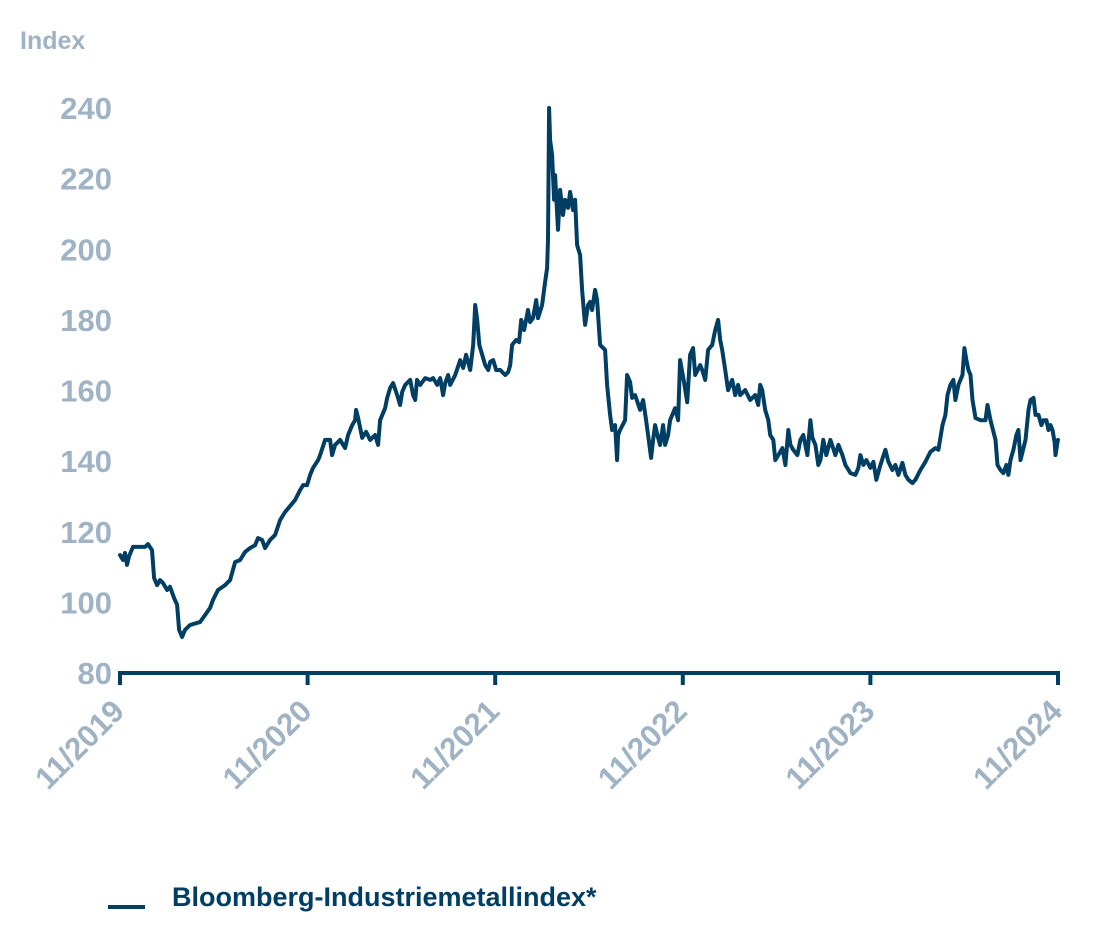 This screenshot has height=933, width=1093. What do you see at coordinates (589, 678) in the screenshot?
I see `x-axis` at bounding box center [589, 678].